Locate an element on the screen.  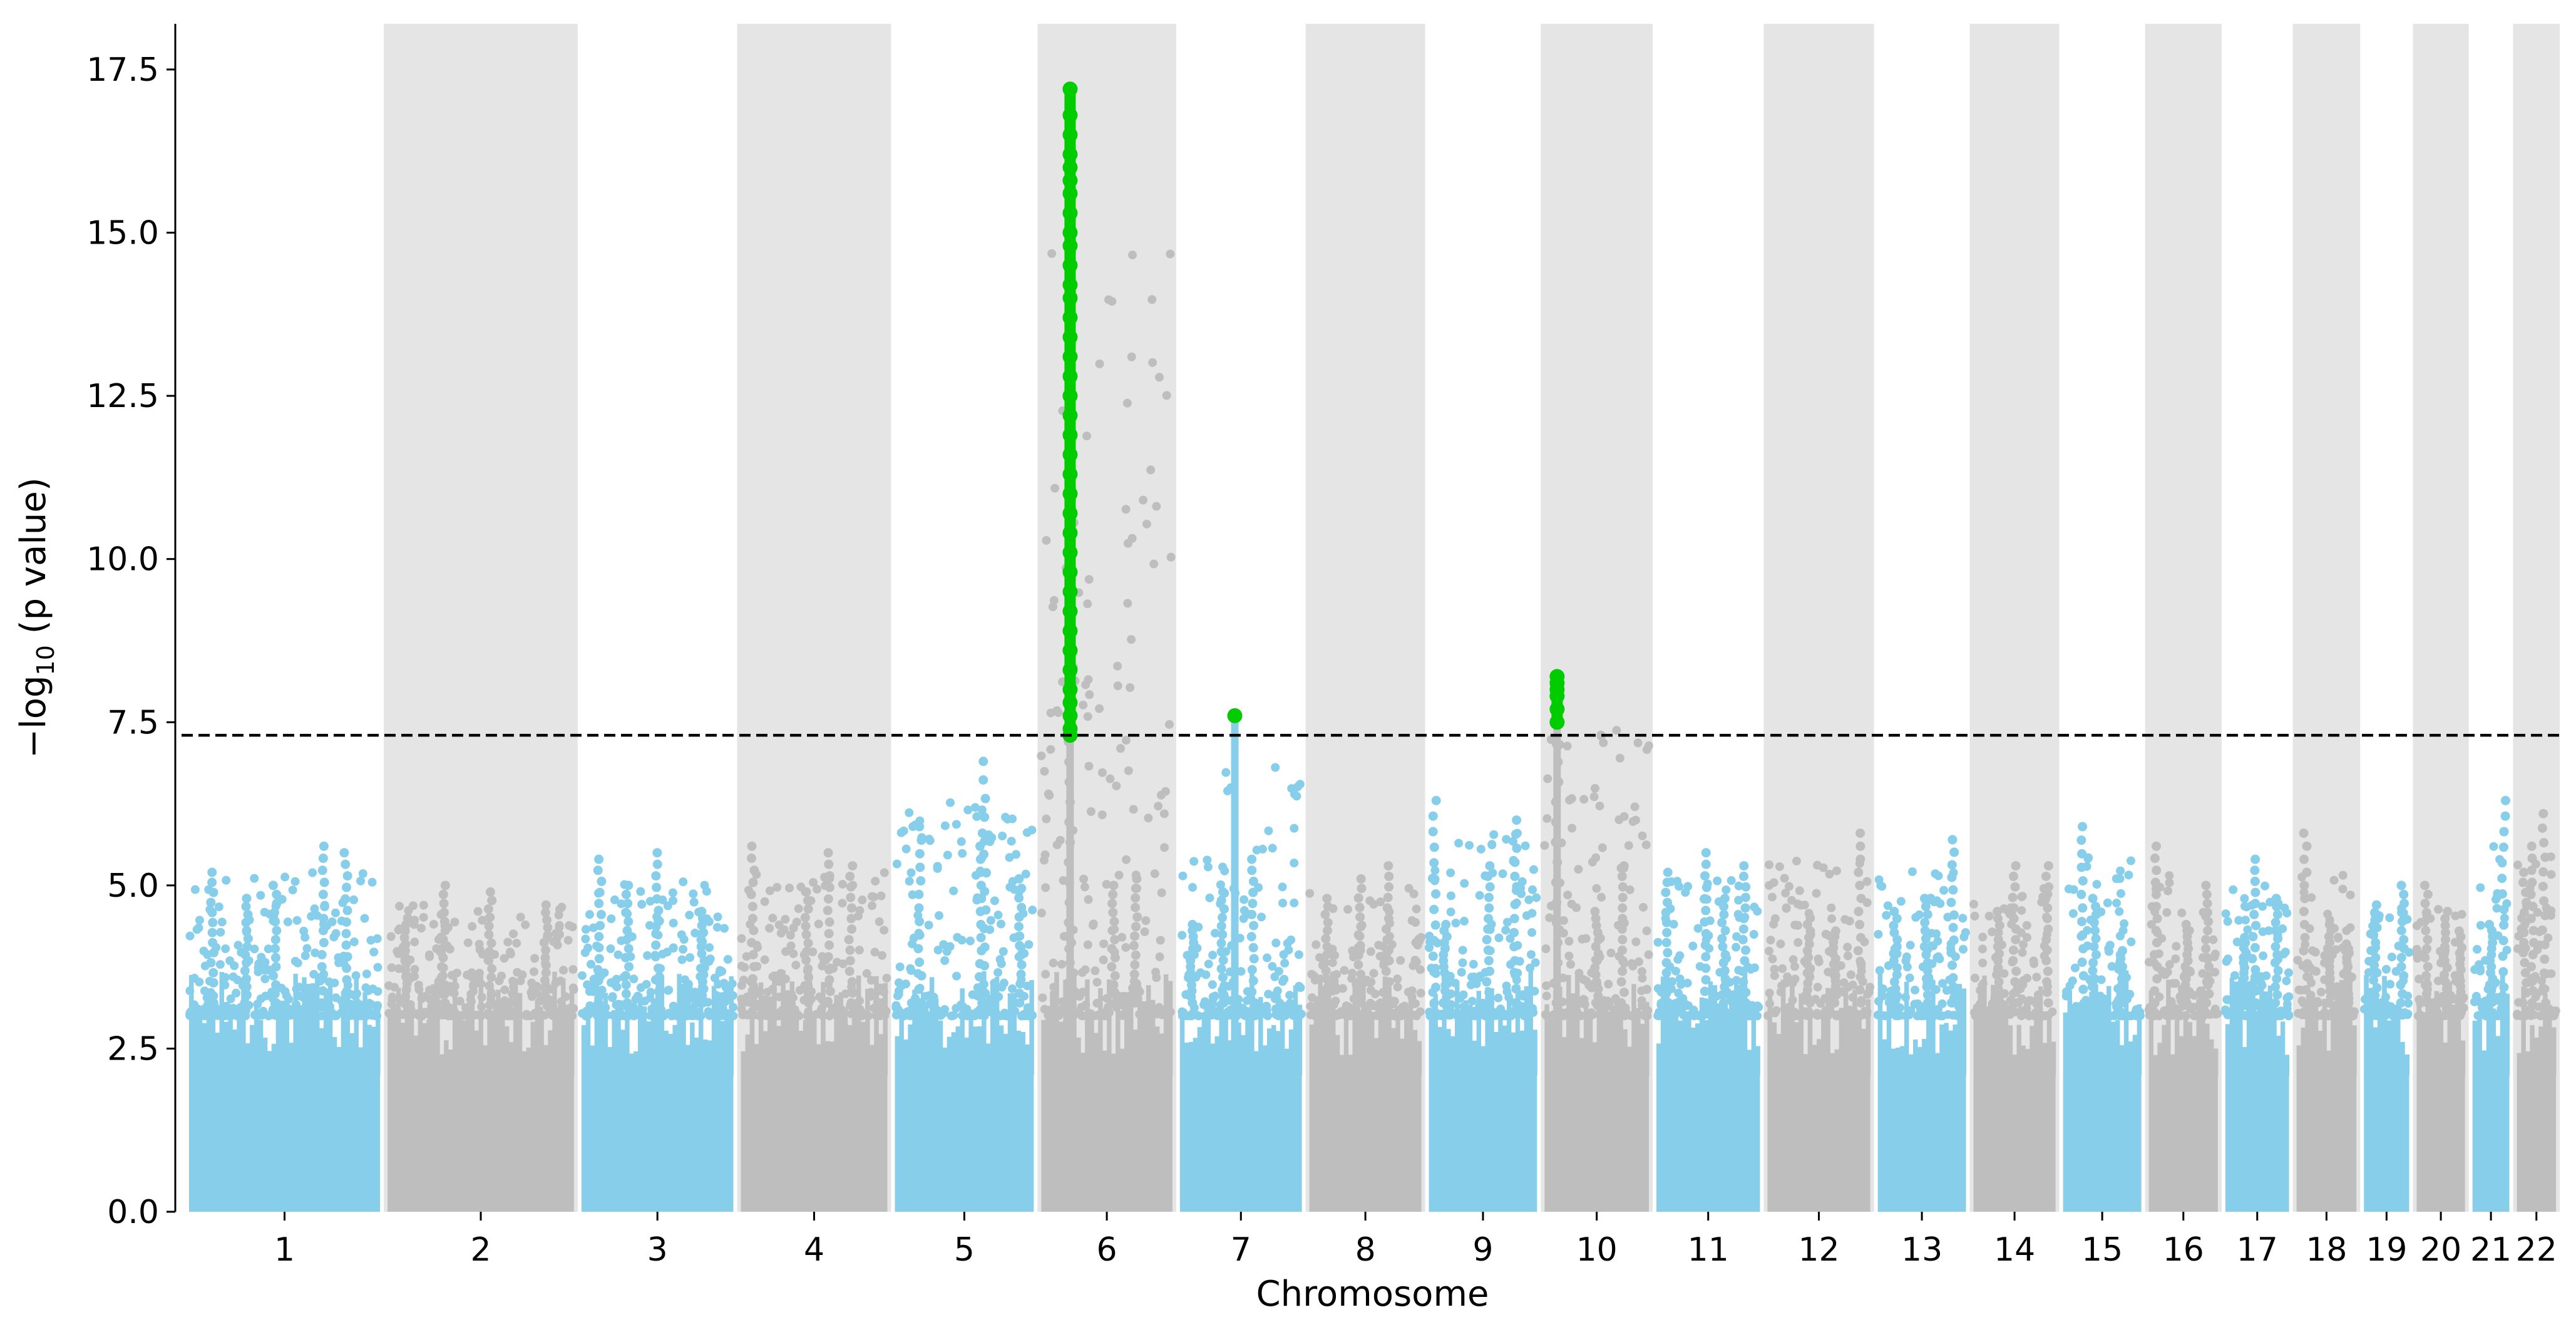
chromosome-2-dense-base is located at coordinates (480, 1143).